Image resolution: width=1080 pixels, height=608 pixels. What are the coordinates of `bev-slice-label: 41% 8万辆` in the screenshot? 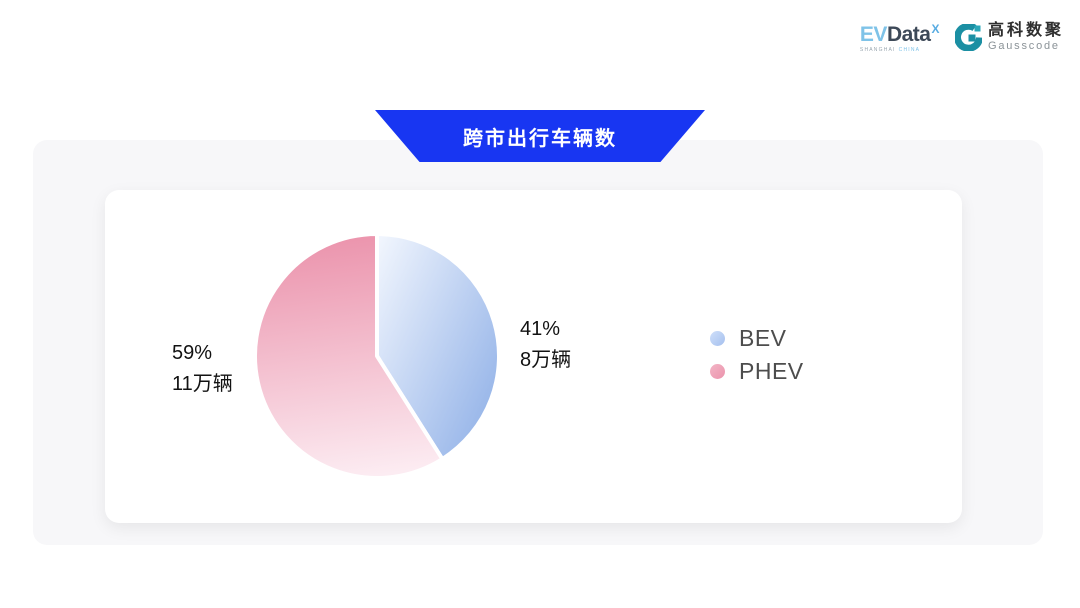 It's located at (545, 345).